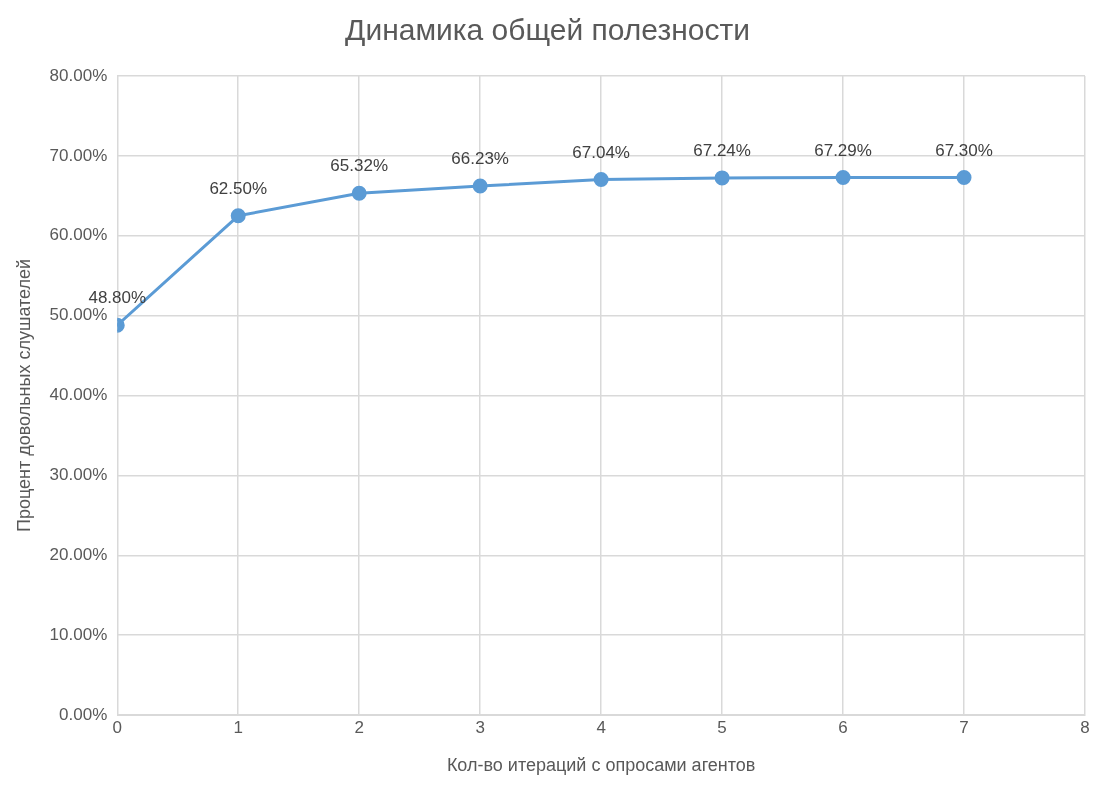 Image resolution: width=1099 pixels, height=791 pixels. What do you see at coordinates (843, 727) in the screenshot?
I see `x-tick-label: 6` at bounding box center [843, 727].